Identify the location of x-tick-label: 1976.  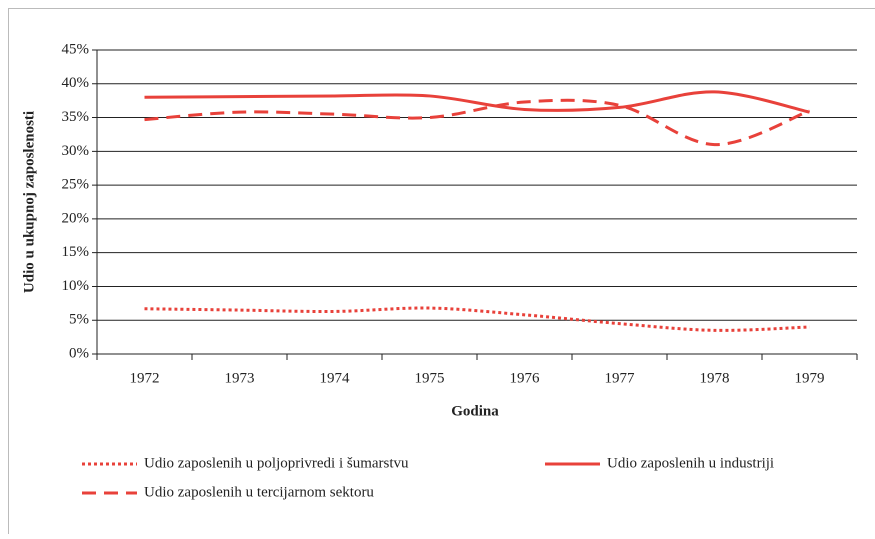
(525, 378).